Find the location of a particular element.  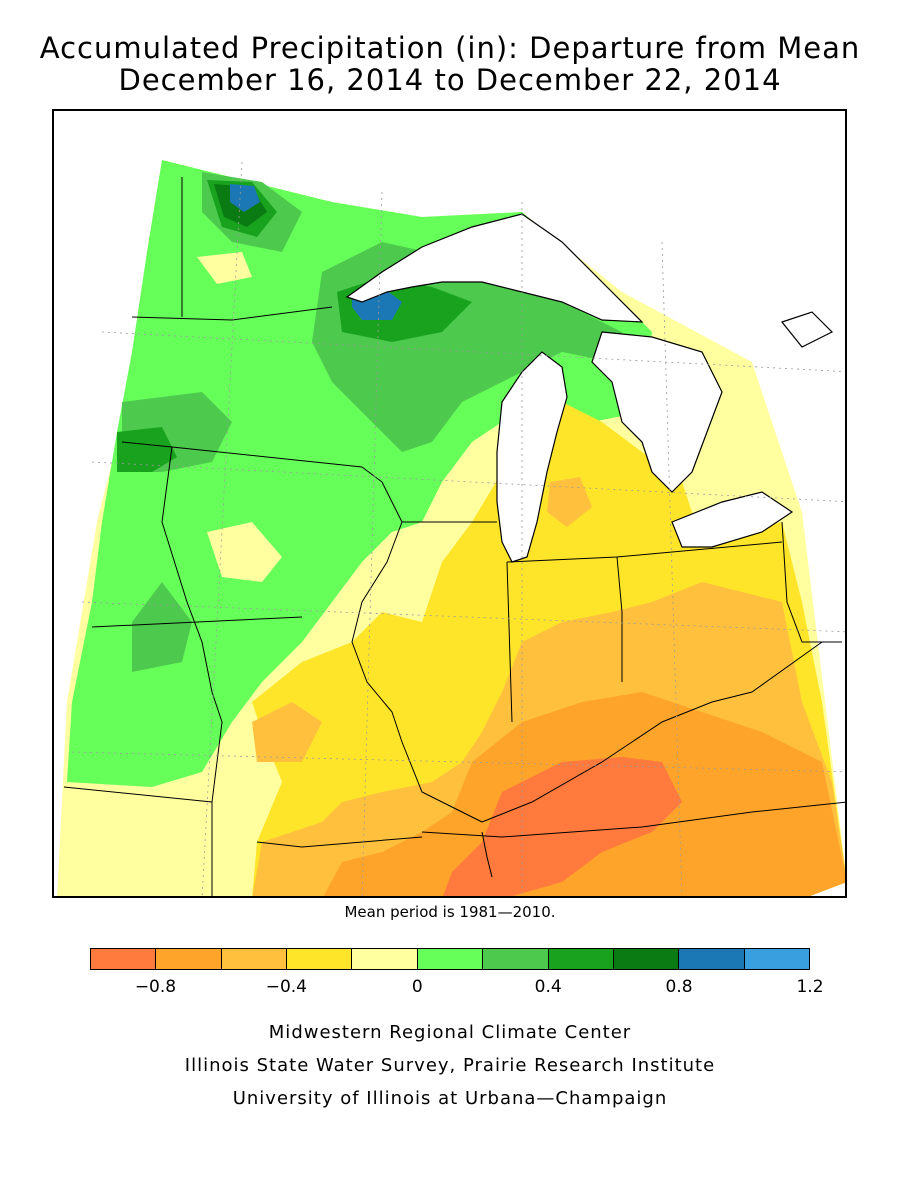

lake-superior is located at coordinates (494, 268).